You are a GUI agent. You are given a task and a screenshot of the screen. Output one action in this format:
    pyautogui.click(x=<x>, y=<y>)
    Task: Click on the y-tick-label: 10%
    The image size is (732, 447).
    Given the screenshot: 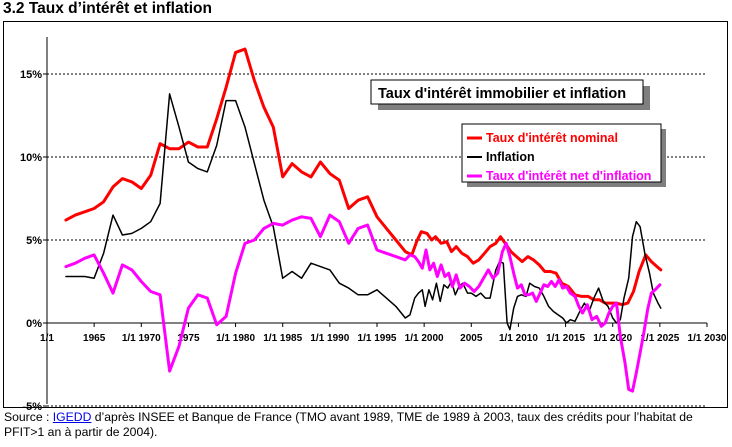 What is the action you would take?
    pyautogui.click(x=31, y=158)
    